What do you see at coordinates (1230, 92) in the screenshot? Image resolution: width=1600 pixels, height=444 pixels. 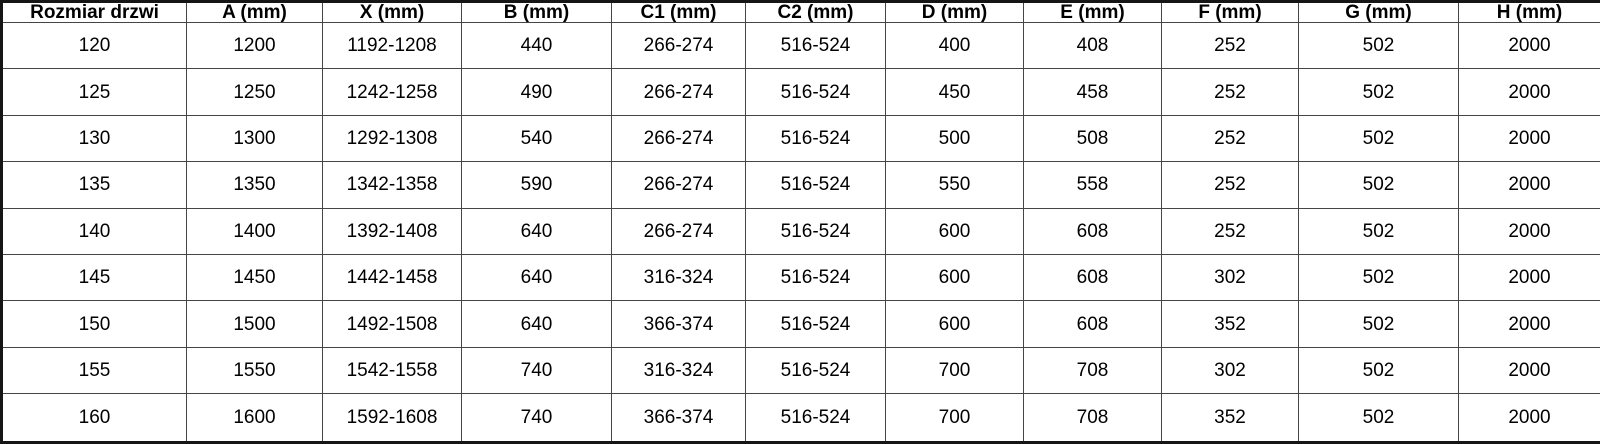 I see `table-cell-r1-c8: 252` at bounding box center [1230, 92].